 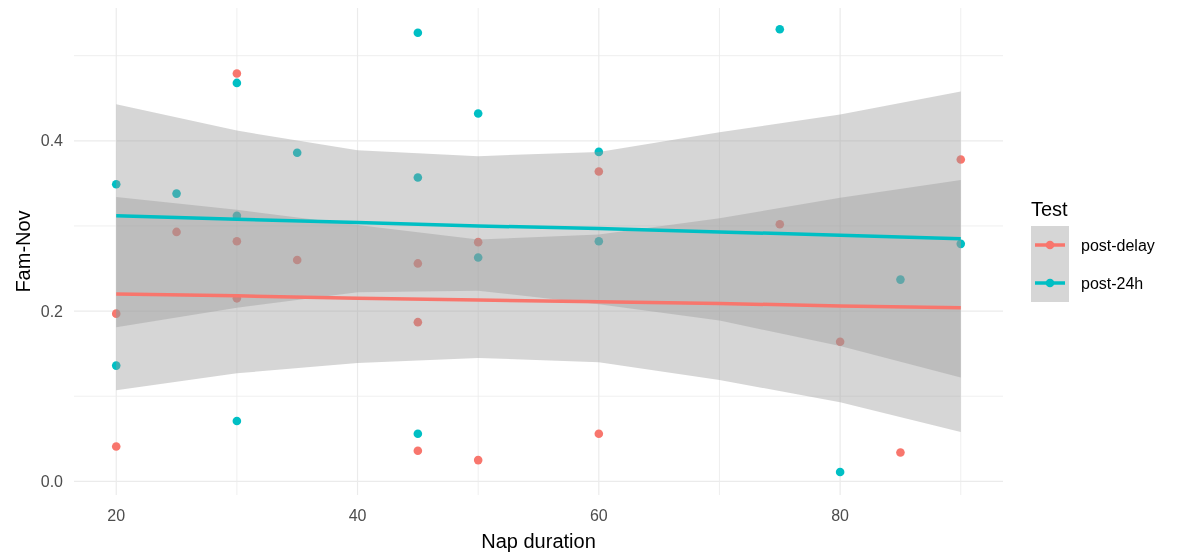 I want to click on x-tick-label: 20, so click(x=116, y=515).